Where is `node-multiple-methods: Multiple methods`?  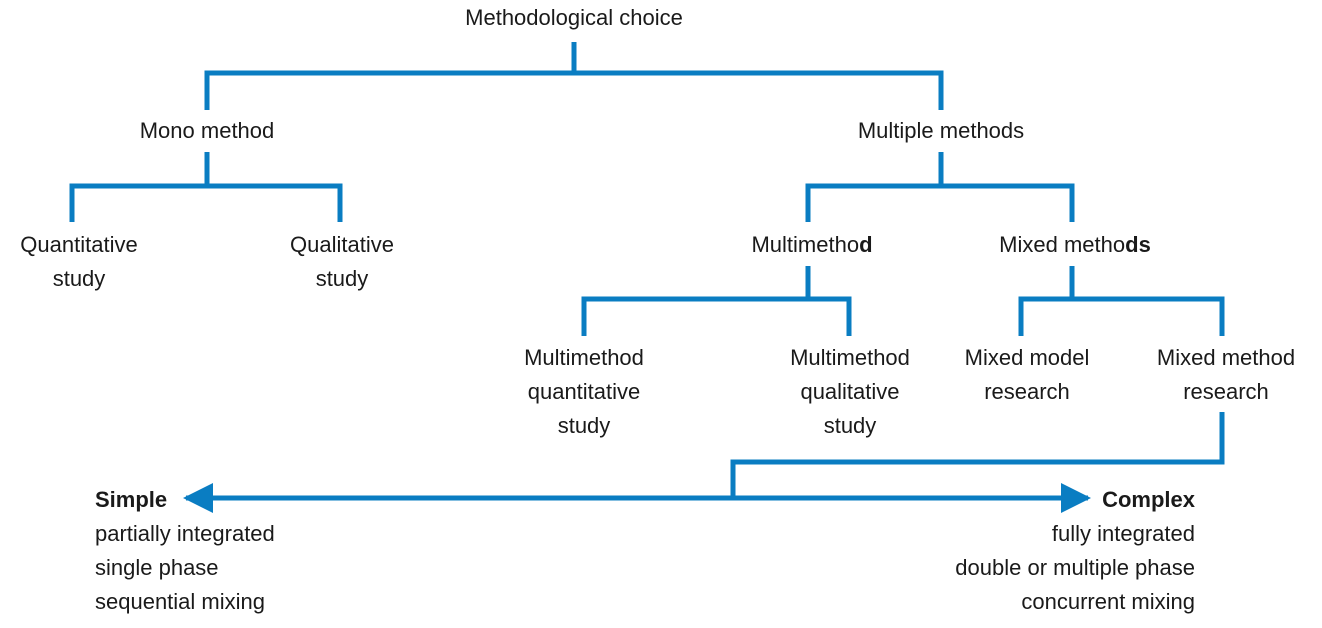 node-multiple-methods: Multiple methods is located at coordinates (941, 130).